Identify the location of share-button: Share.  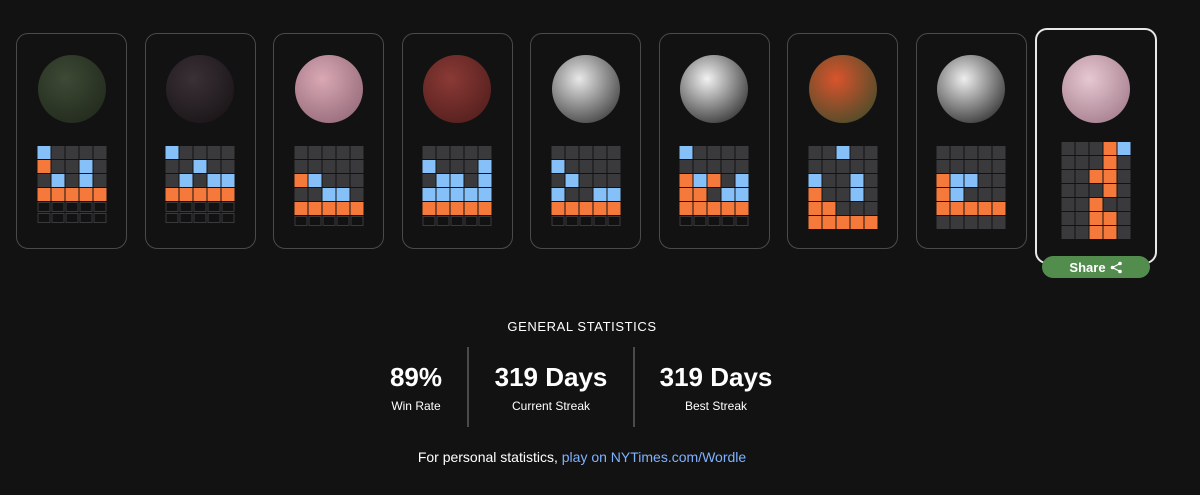
(1096, 267).